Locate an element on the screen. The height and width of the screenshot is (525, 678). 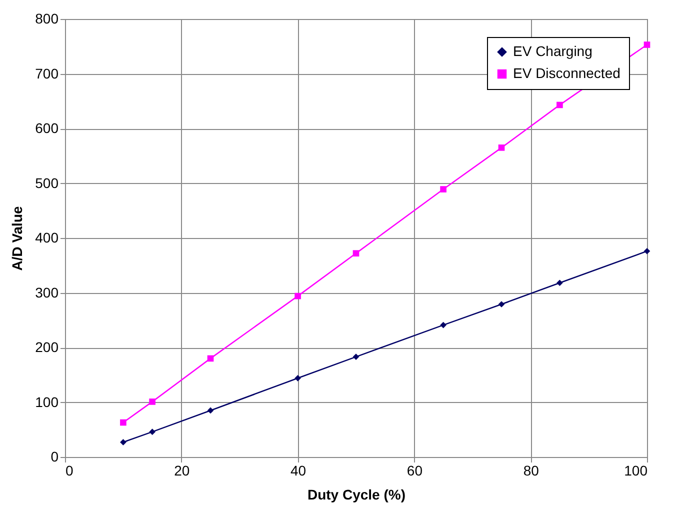
y-tick-label: 300 is located at coordinates (47, 292).